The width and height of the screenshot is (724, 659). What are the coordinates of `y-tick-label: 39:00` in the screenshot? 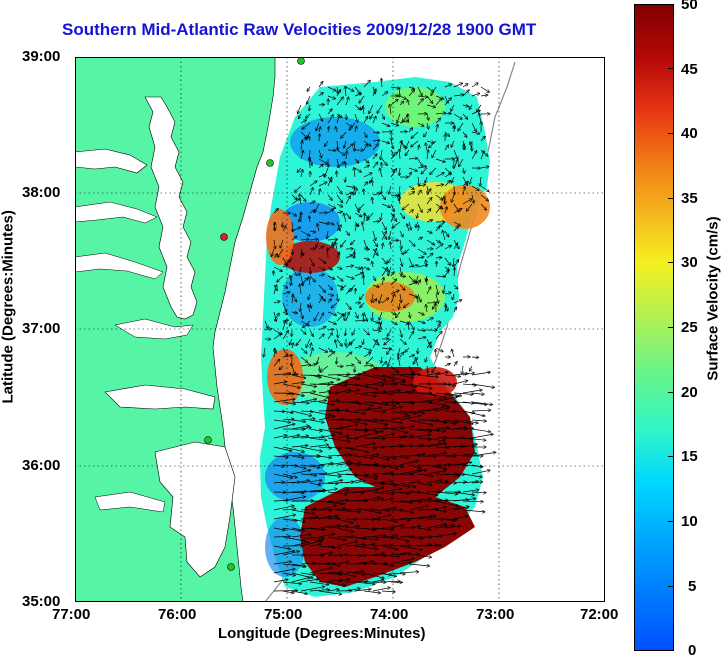 It's located at (41, 56).